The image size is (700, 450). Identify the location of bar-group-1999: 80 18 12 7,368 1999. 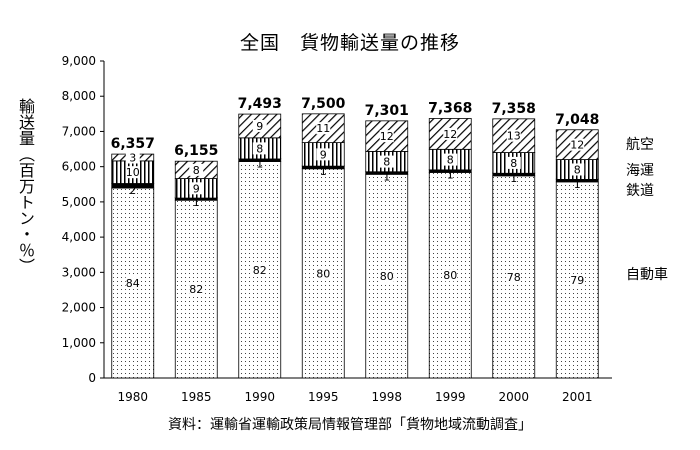
(450, 252).